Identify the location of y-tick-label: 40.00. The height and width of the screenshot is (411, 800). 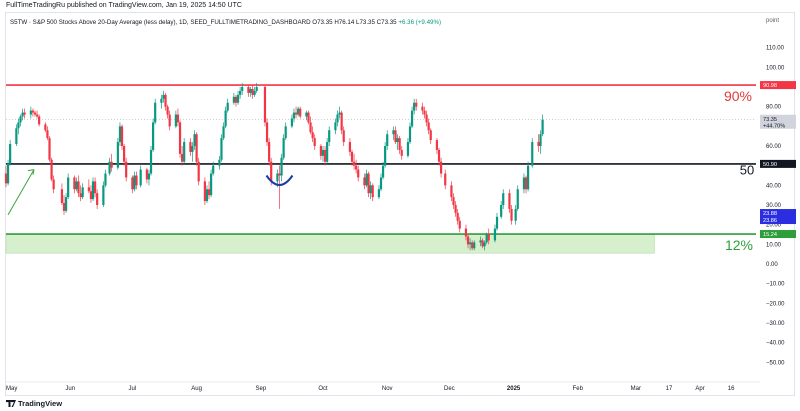
(774, 186).